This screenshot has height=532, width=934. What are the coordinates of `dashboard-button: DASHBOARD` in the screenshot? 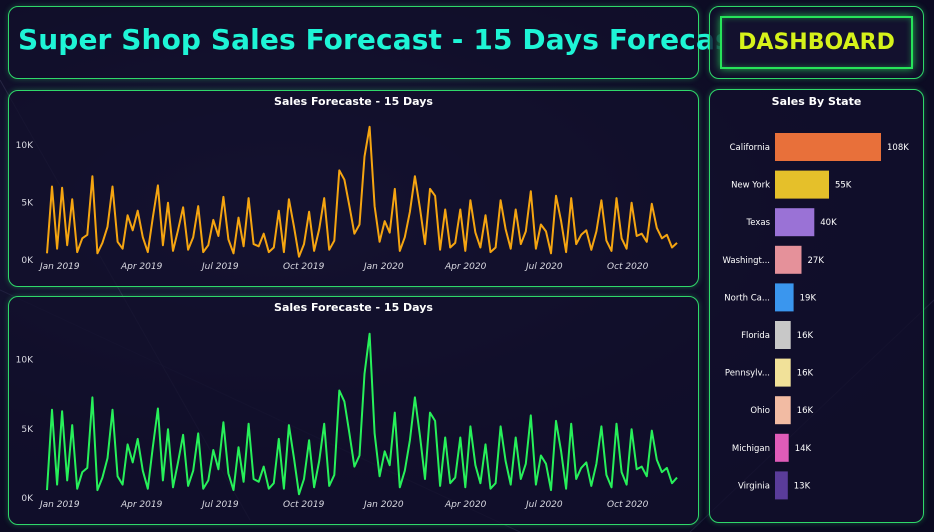 It's located at (816, 42).